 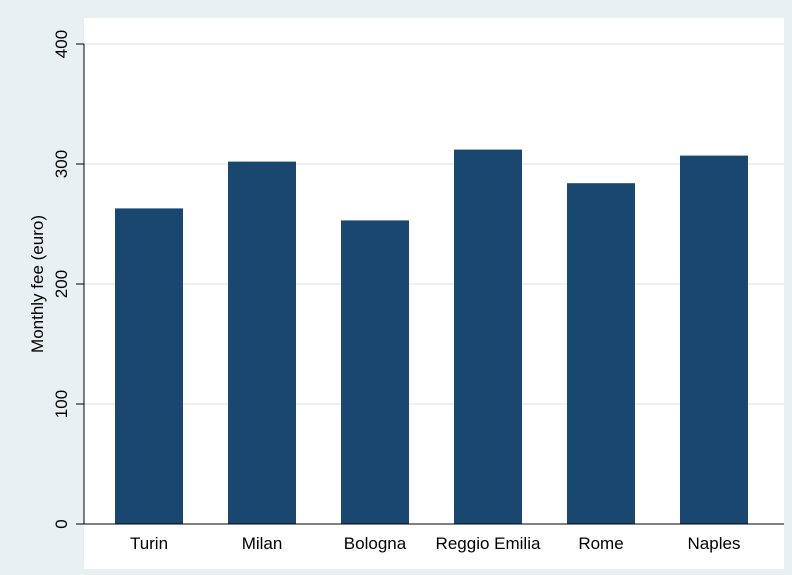 I want to click on x-tick-label: Rome, so click(x=600, y=543).